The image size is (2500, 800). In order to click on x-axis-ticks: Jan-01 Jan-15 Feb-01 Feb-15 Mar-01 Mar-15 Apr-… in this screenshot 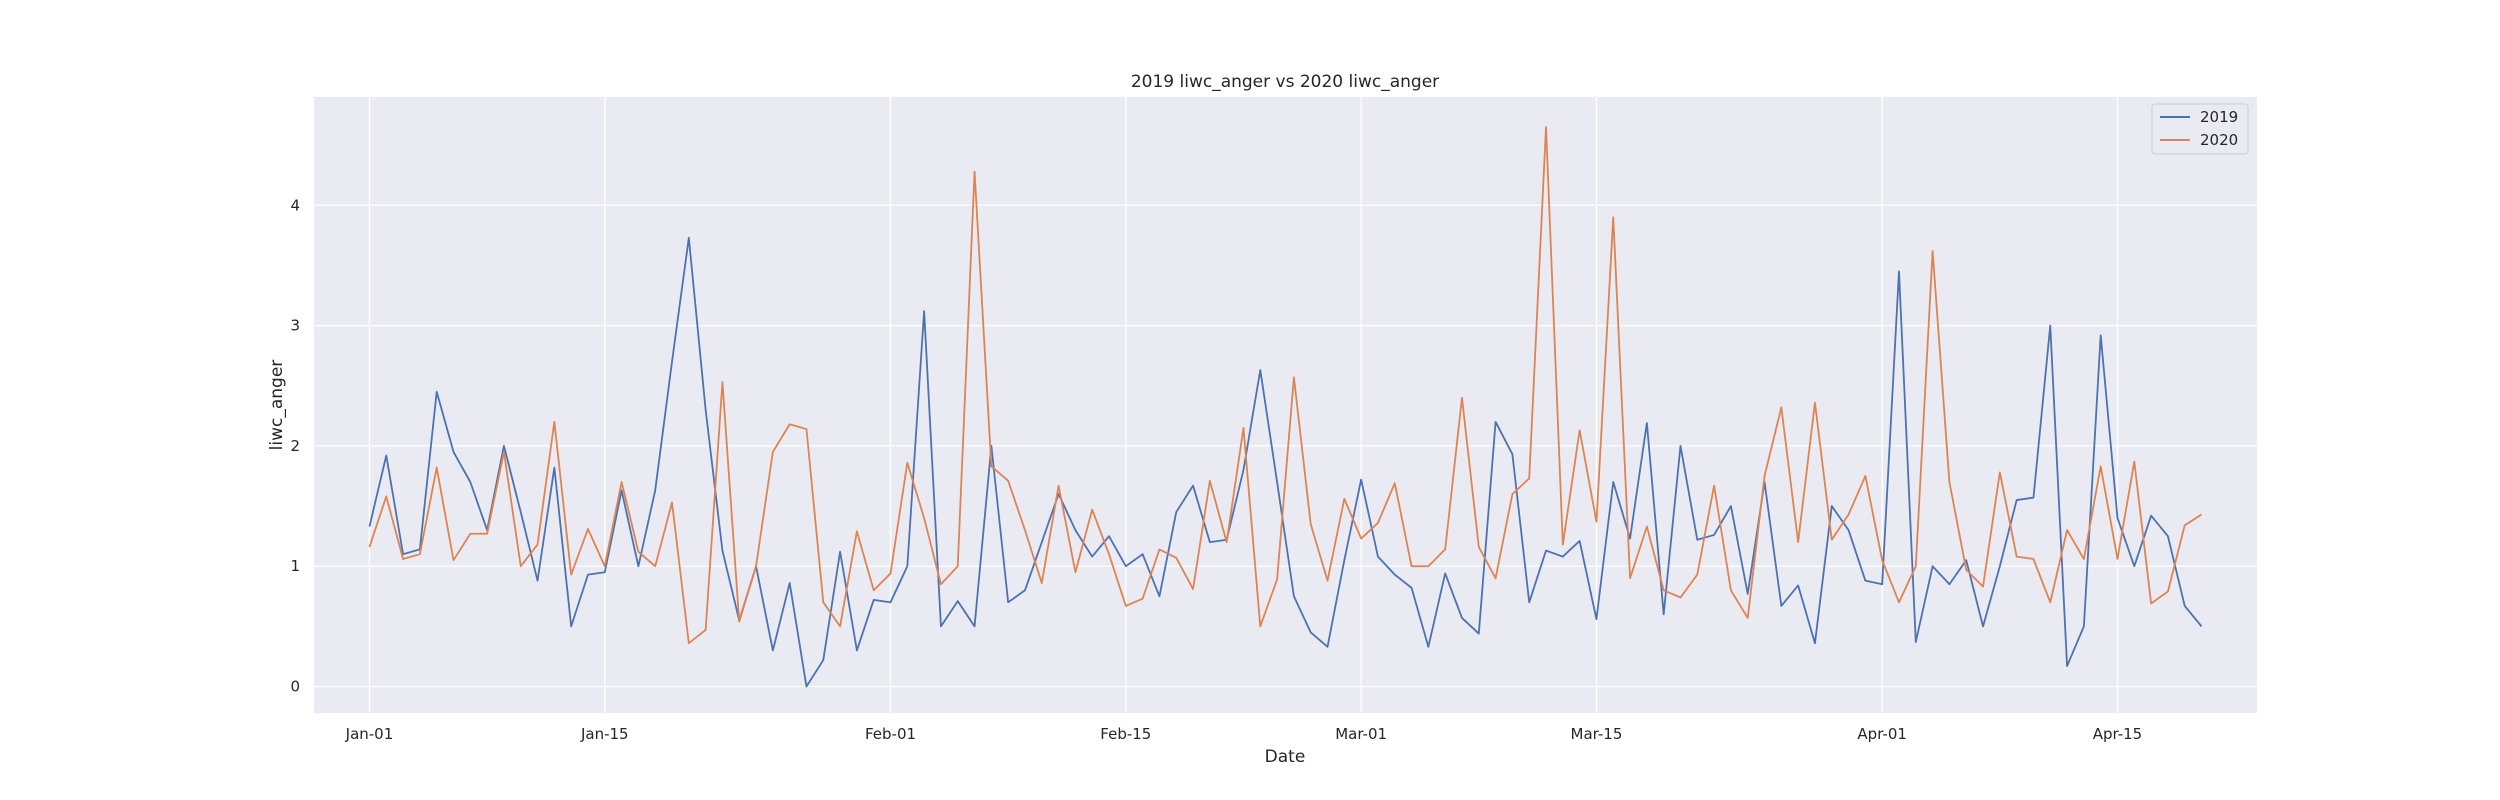, I will do `click(1244, 734)`.